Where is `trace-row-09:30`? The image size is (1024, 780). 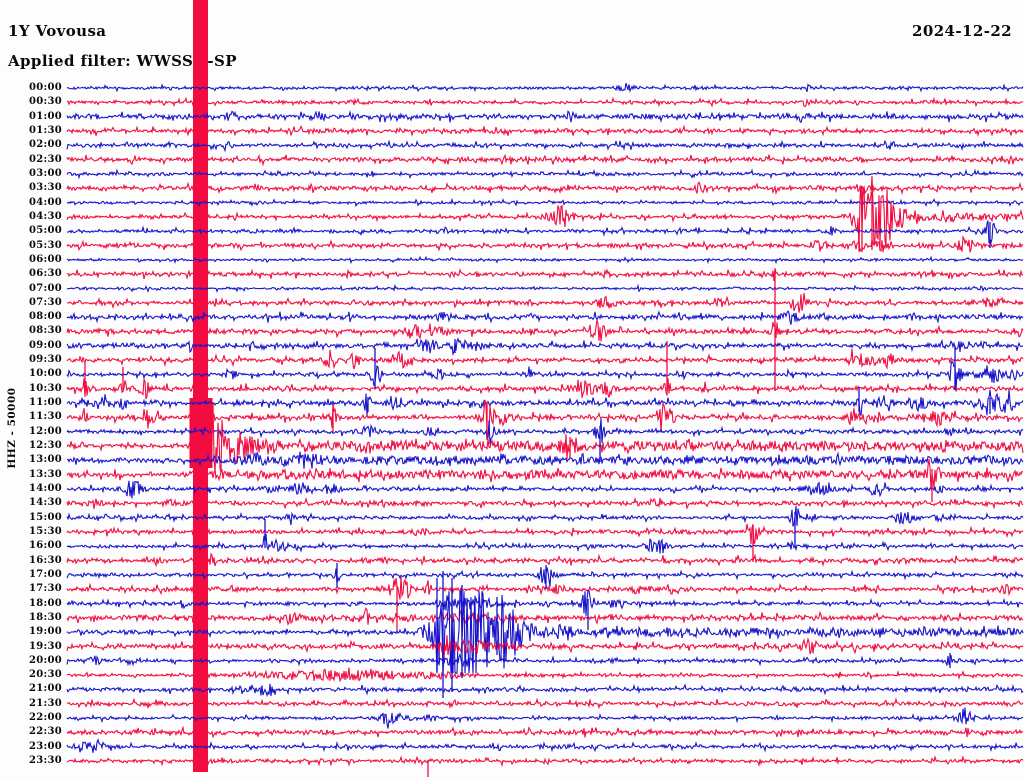 trace-row-09:30 is located at coordinates (545, 359).